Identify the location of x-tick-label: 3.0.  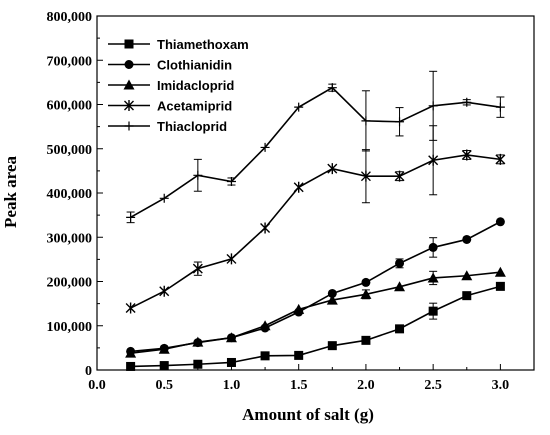
(501, 385).